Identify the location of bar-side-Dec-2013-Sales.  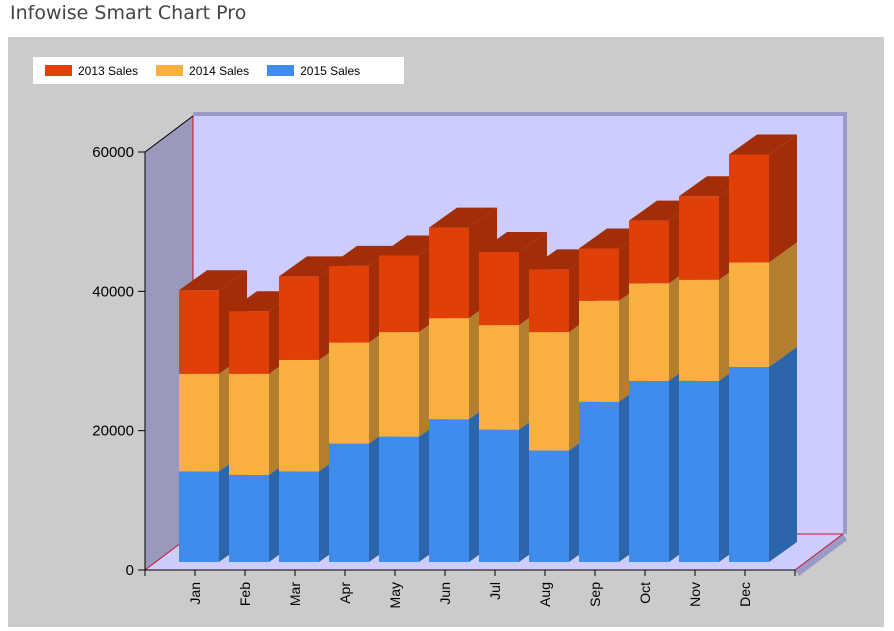
(783, 198).